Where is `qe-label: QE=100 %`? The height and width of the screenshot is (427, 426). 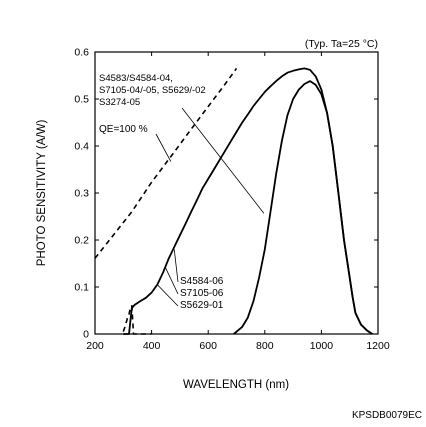 qe-label: QE=100 % is located at coordinates (123, 129).